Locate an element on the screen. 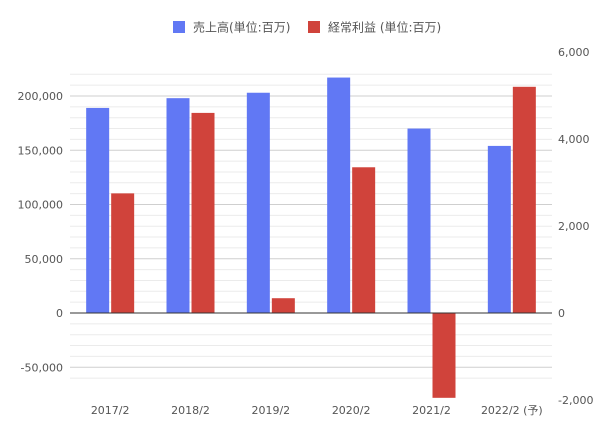  y-right-tick-label: 0 is located at coordinates (561, 313).